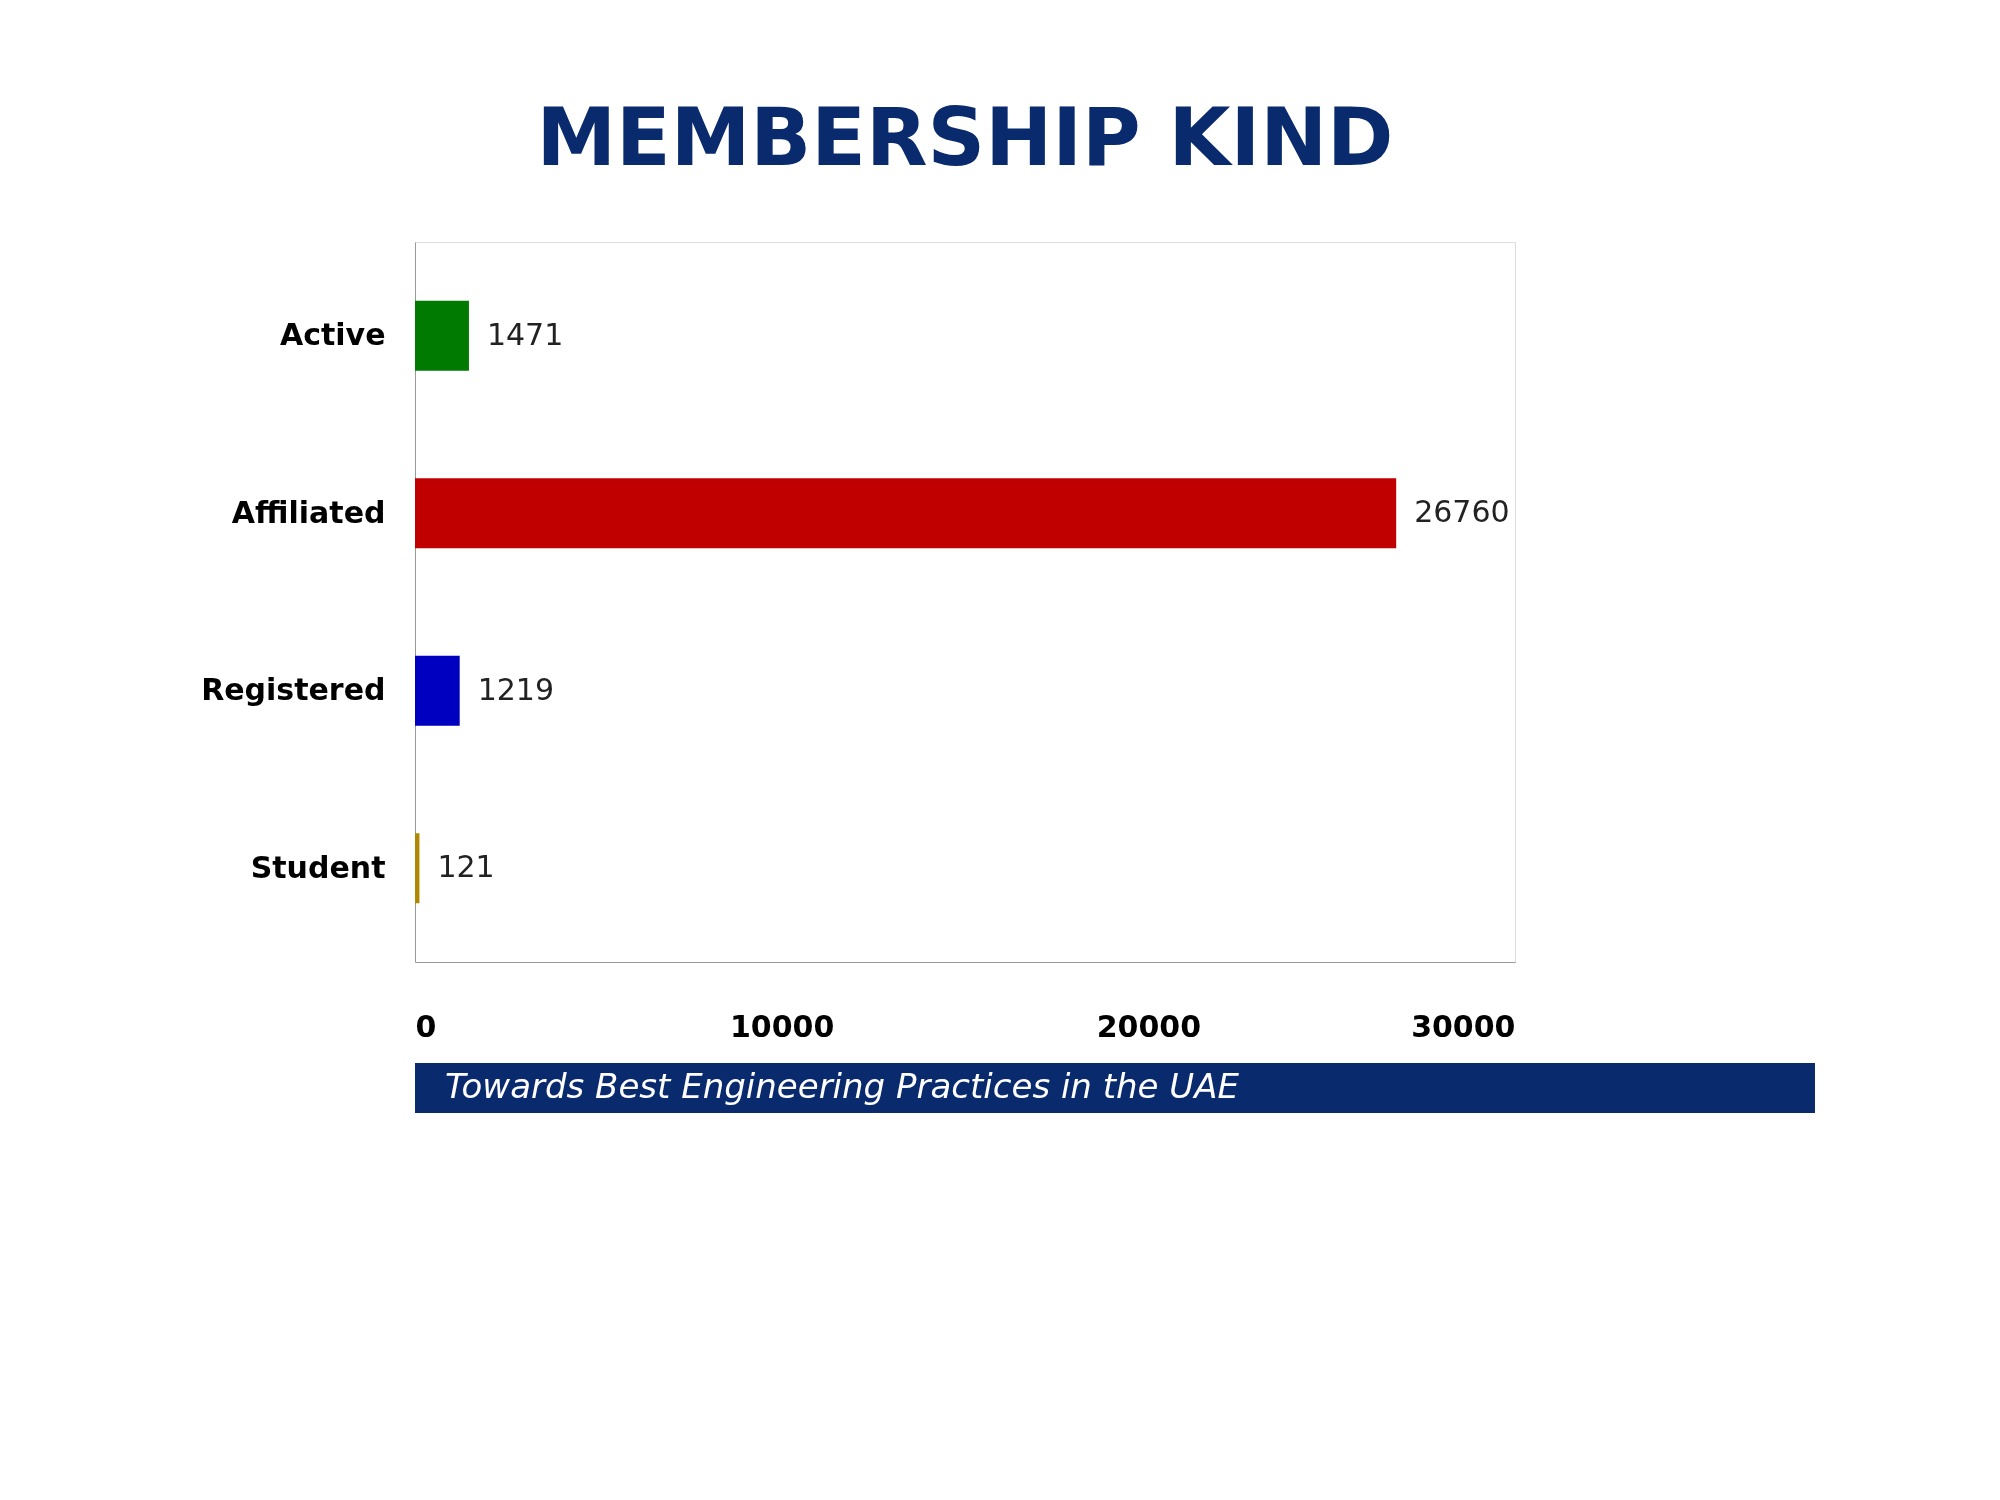  What do you see at coordinates (1462, 512) in the screenshot?
I see `data-label: 26760` at bounding box center [1462, 512].